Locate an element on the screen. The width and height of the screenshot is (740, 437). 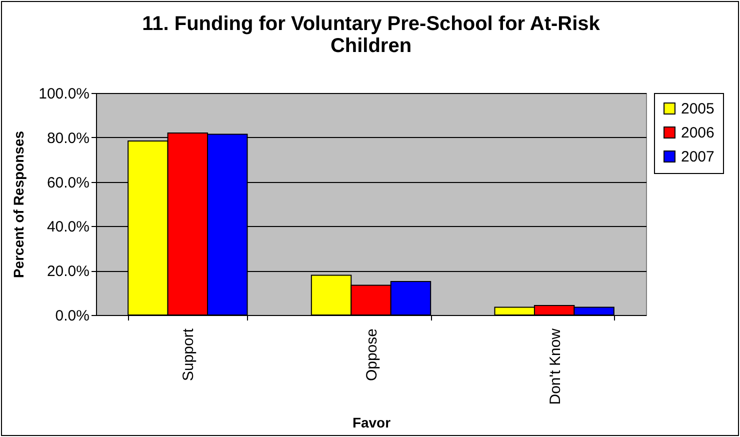
x-tick-label: Oppose is located at coordinates (372, 355).